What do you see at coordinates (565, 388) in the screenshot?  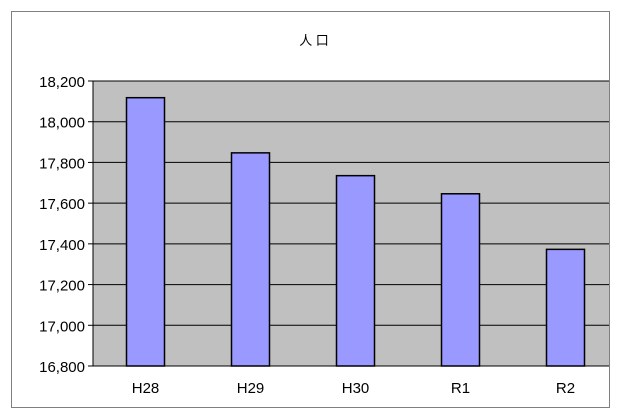 I see `x-tick-label: R2` at bounding box center [565, 388].